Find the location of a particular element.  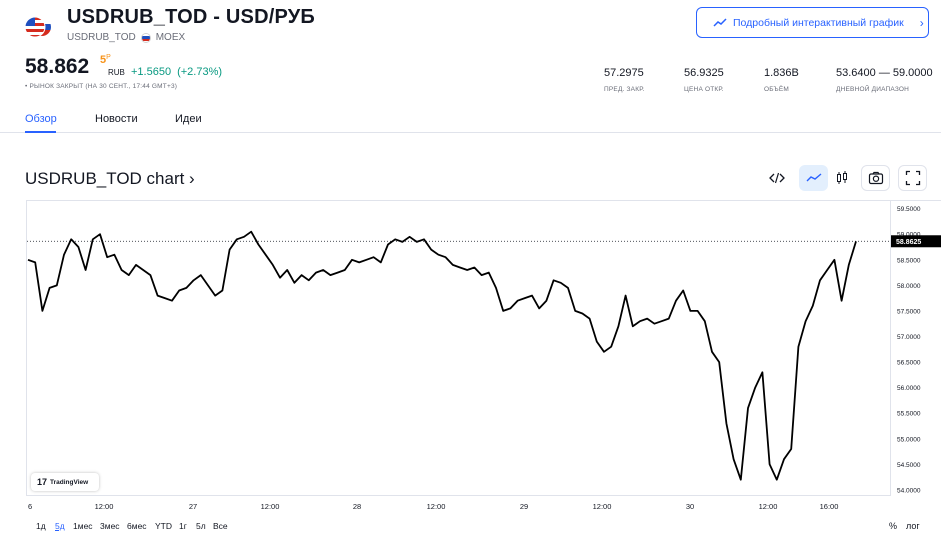

x-tick-label: 16:00 is located at coordinates (829, 506).